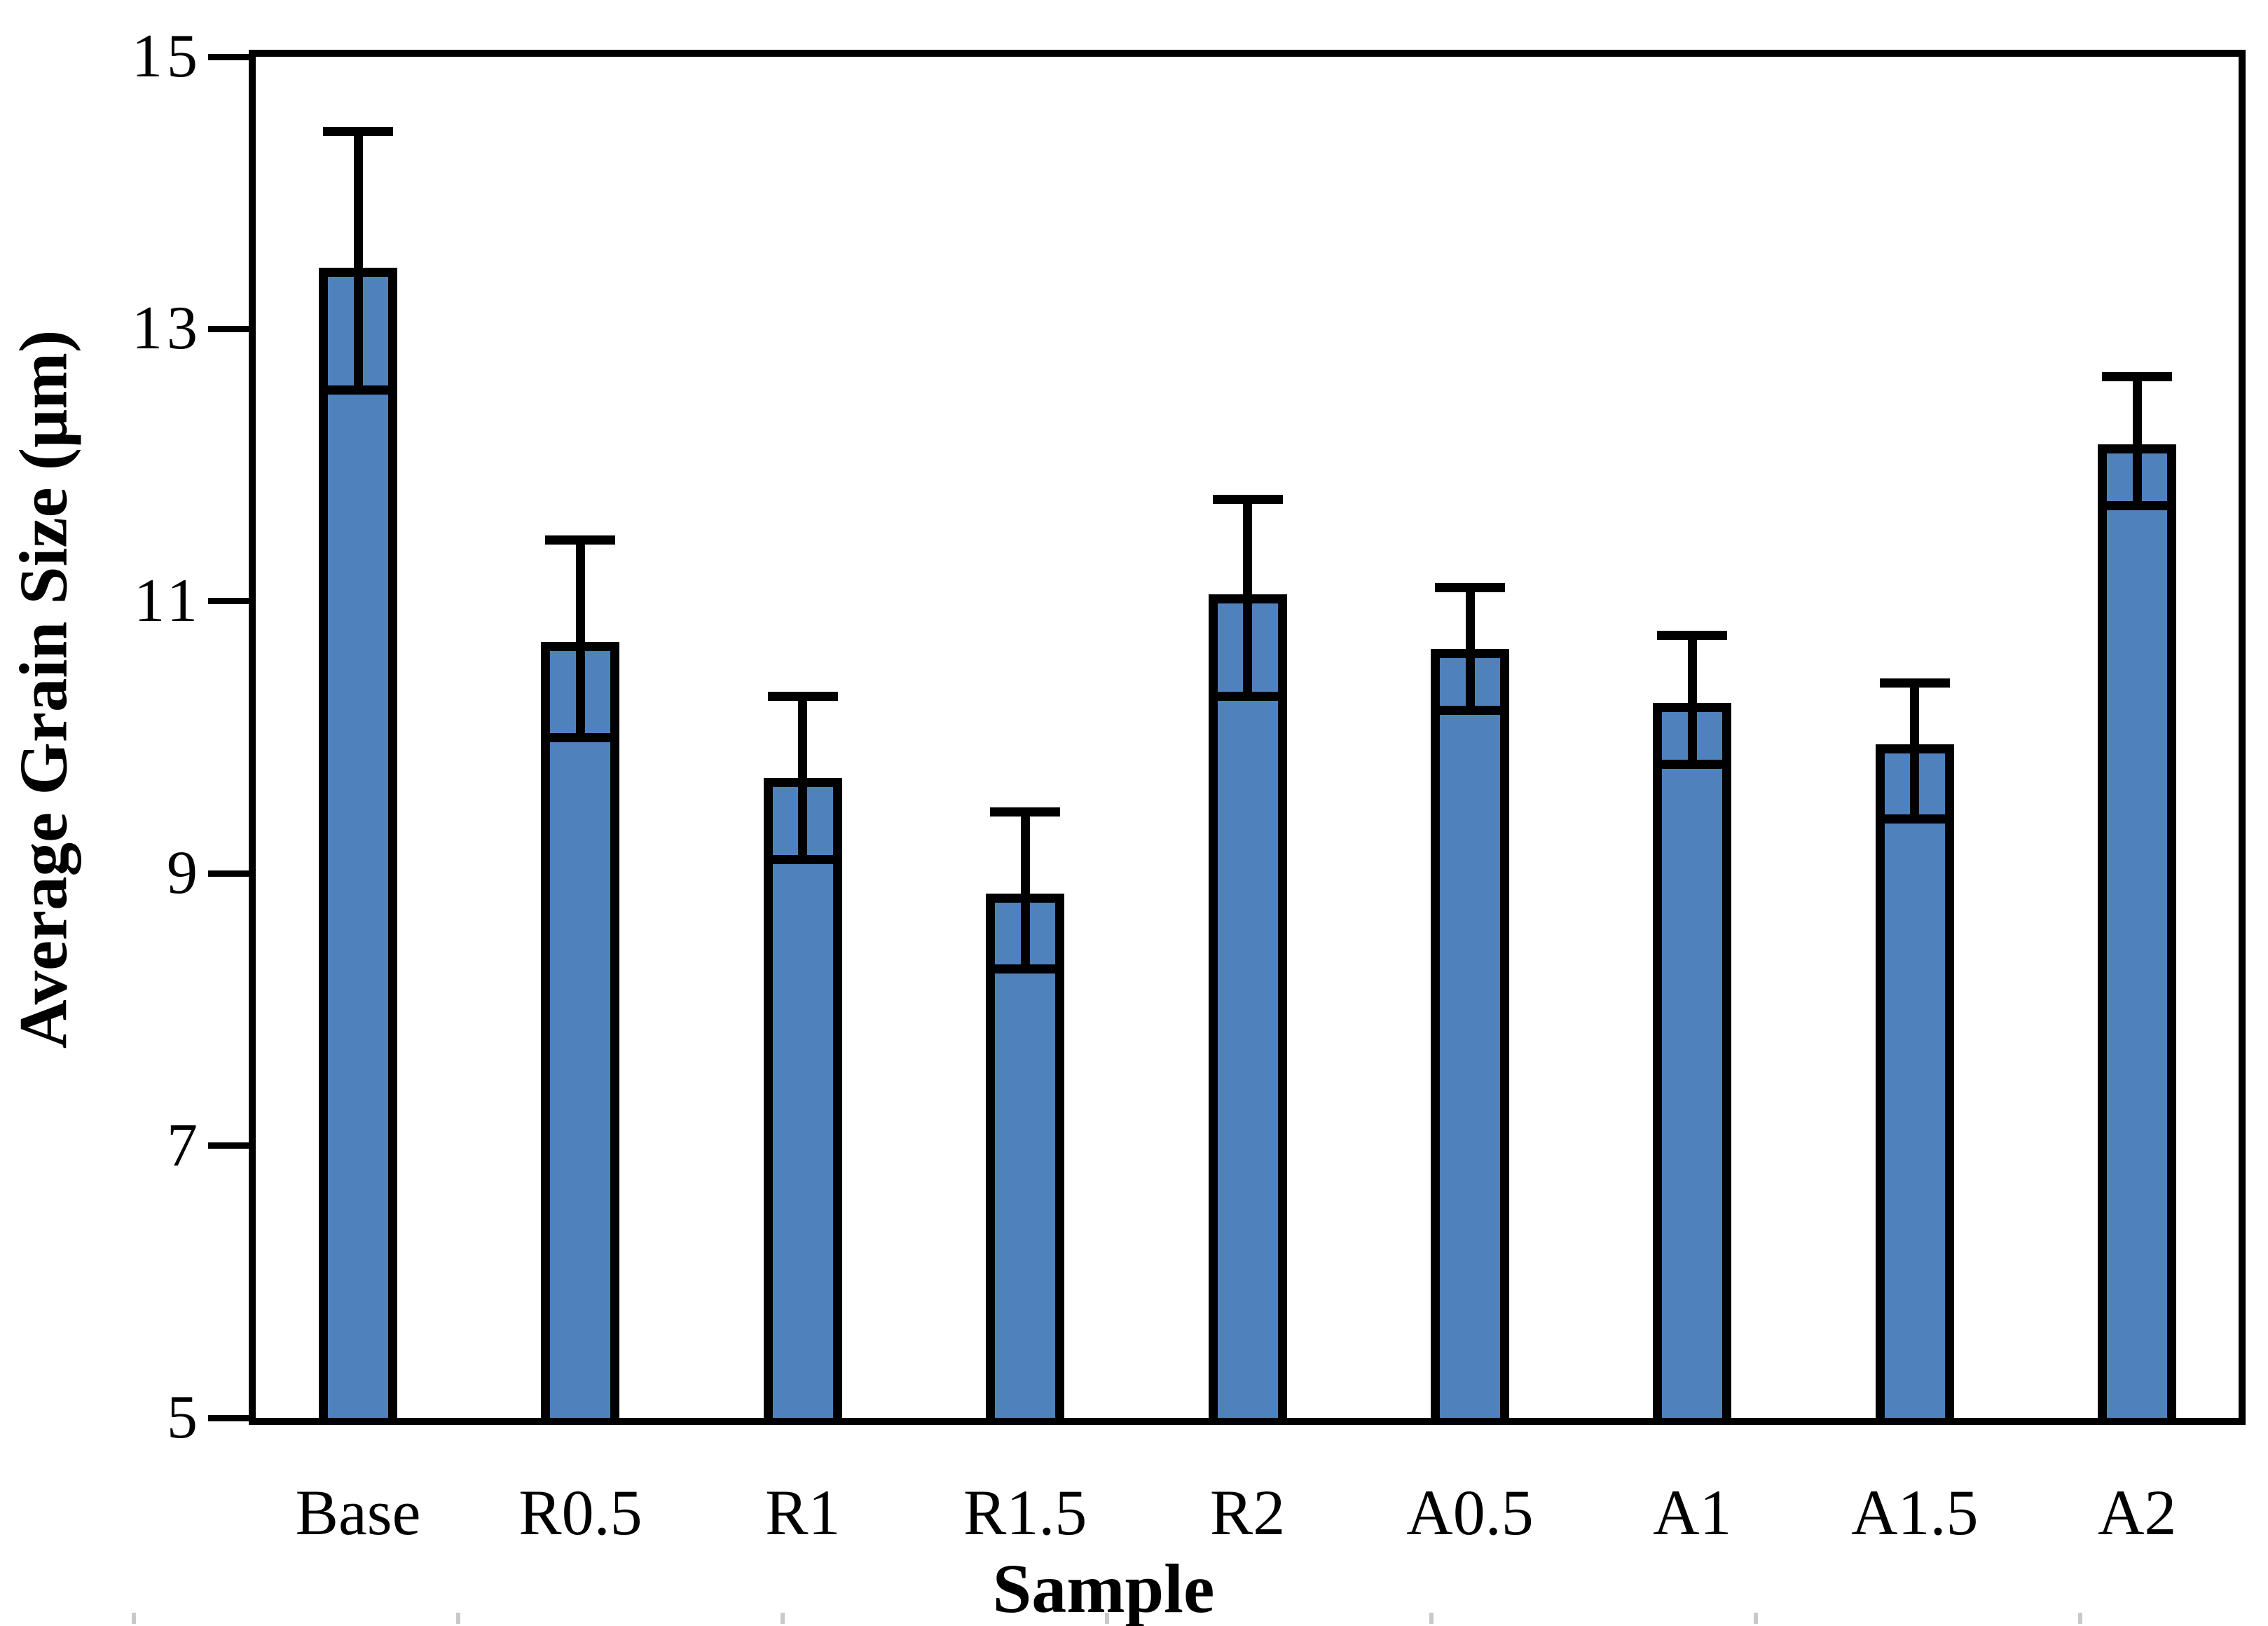 Image resolution: width=2268 pixels, height=1626 pixels. I want to click on x-tick-label-Base: Base, so click(358, 1512).